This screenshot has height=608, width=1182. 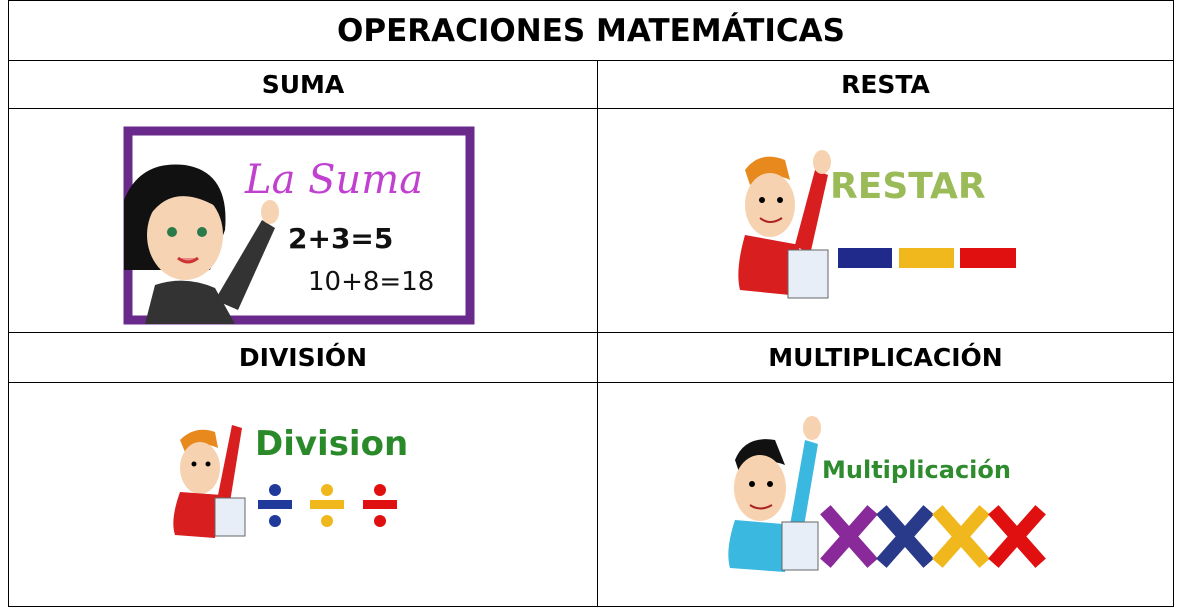 What do you see at coordinates (340, 238) in the screenshot?
I see `image-text: 2+3=5` at bounding box center [340, 238].